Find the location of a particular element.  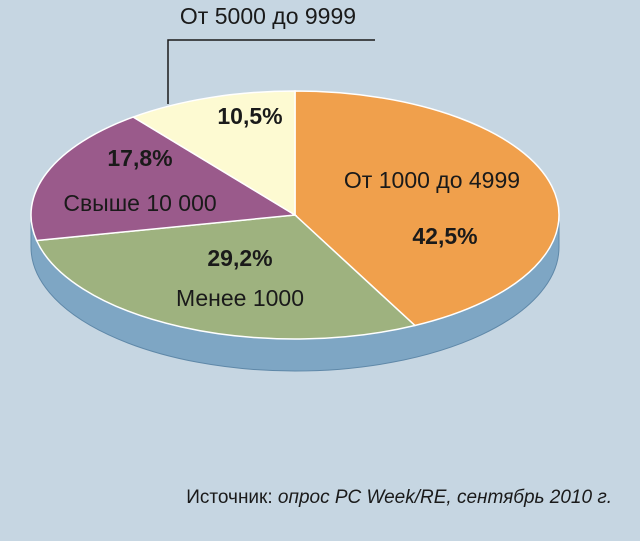

slice-label: Менее 1000 is located at coordinates (240, 298).